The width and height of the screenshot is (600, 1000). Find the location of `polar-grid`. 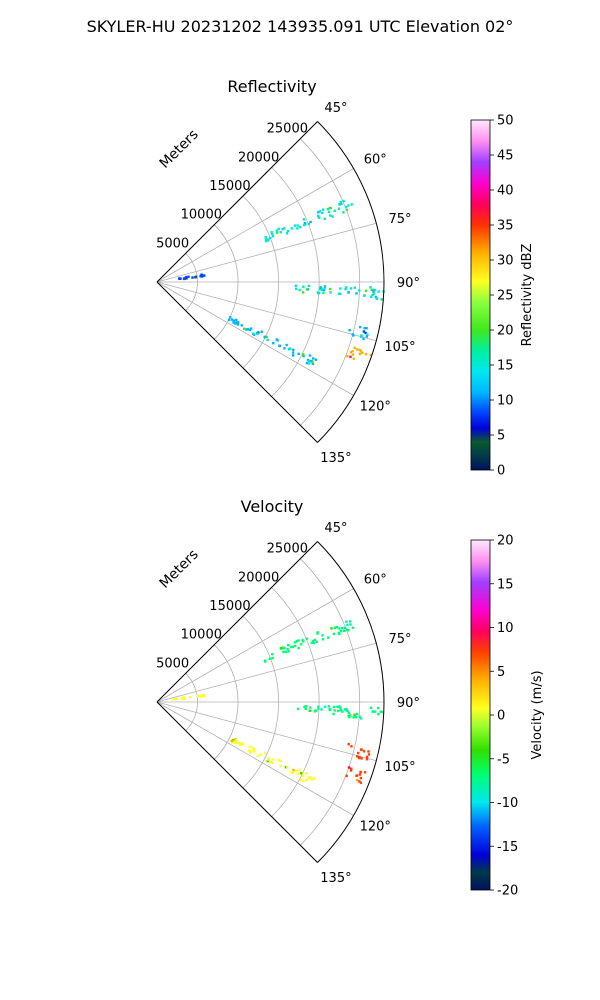

polar-grid is located at coordinates (270, 702).